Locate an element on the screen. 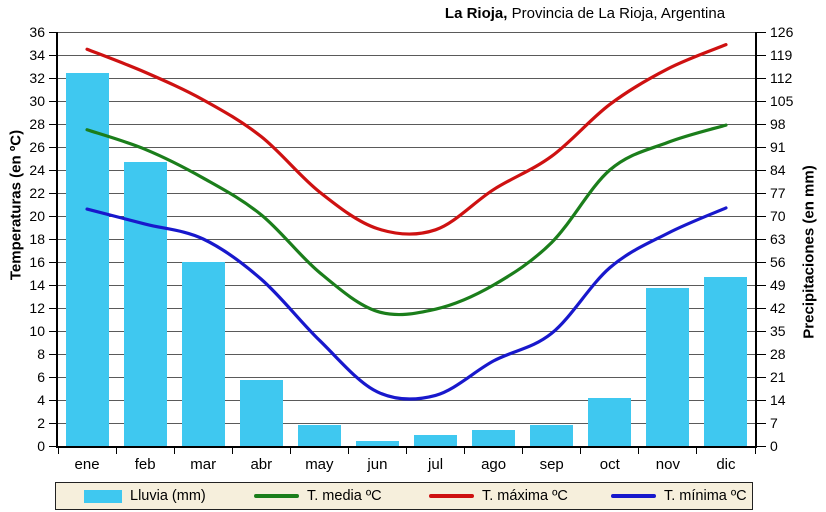  y-tick-label-right: 98 is located at coordinates (778, 124).